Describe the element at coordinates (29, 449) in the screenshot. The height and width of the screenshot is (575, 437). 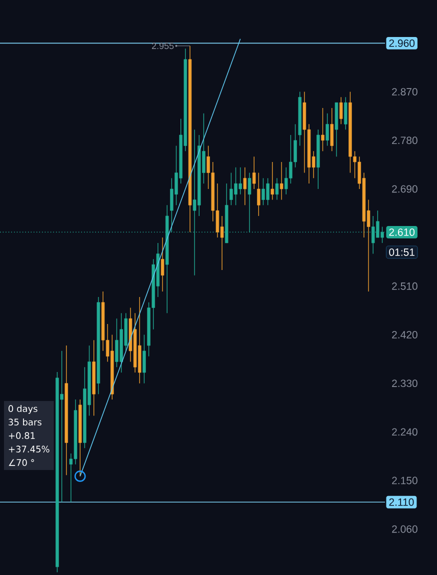
I see `text: +37.45%` at that location.